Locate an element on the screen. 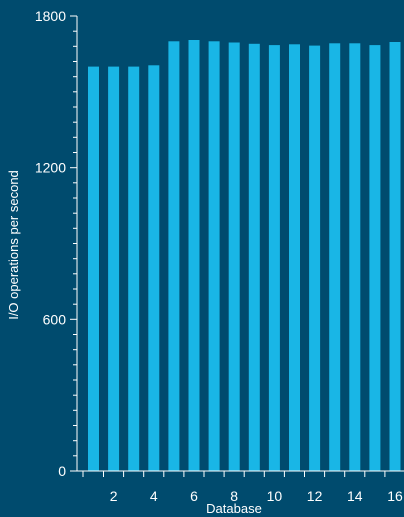 This screenshot has height=517, width=404. x-tick-label: 10 is located at coordinates (275, 496).